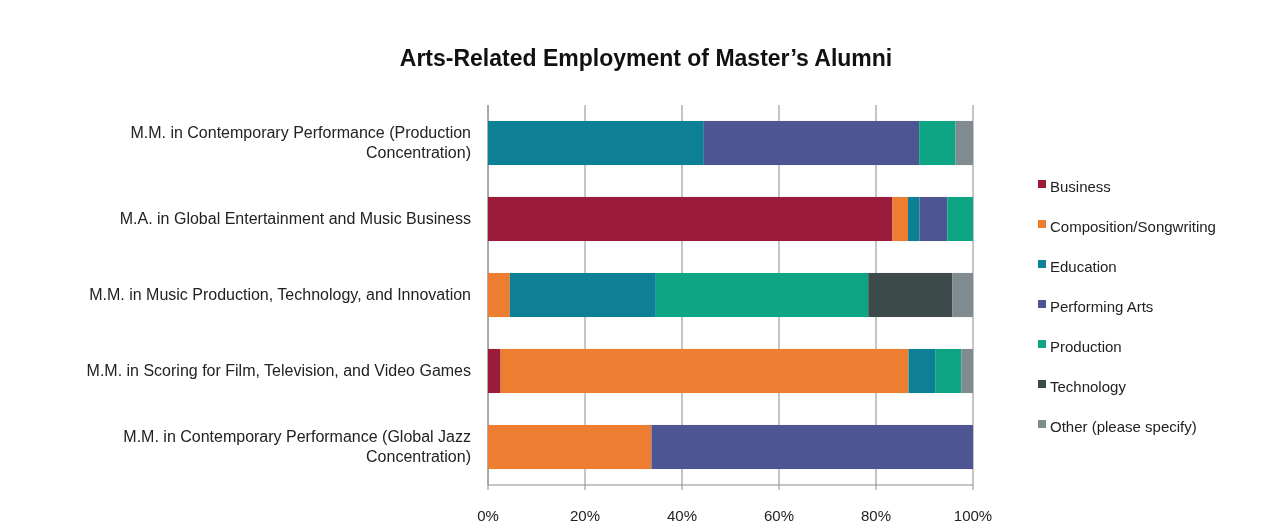  Describe the element at coordinates (1080, 186) in the screenshot. I see `legend-label: Business` at that location.